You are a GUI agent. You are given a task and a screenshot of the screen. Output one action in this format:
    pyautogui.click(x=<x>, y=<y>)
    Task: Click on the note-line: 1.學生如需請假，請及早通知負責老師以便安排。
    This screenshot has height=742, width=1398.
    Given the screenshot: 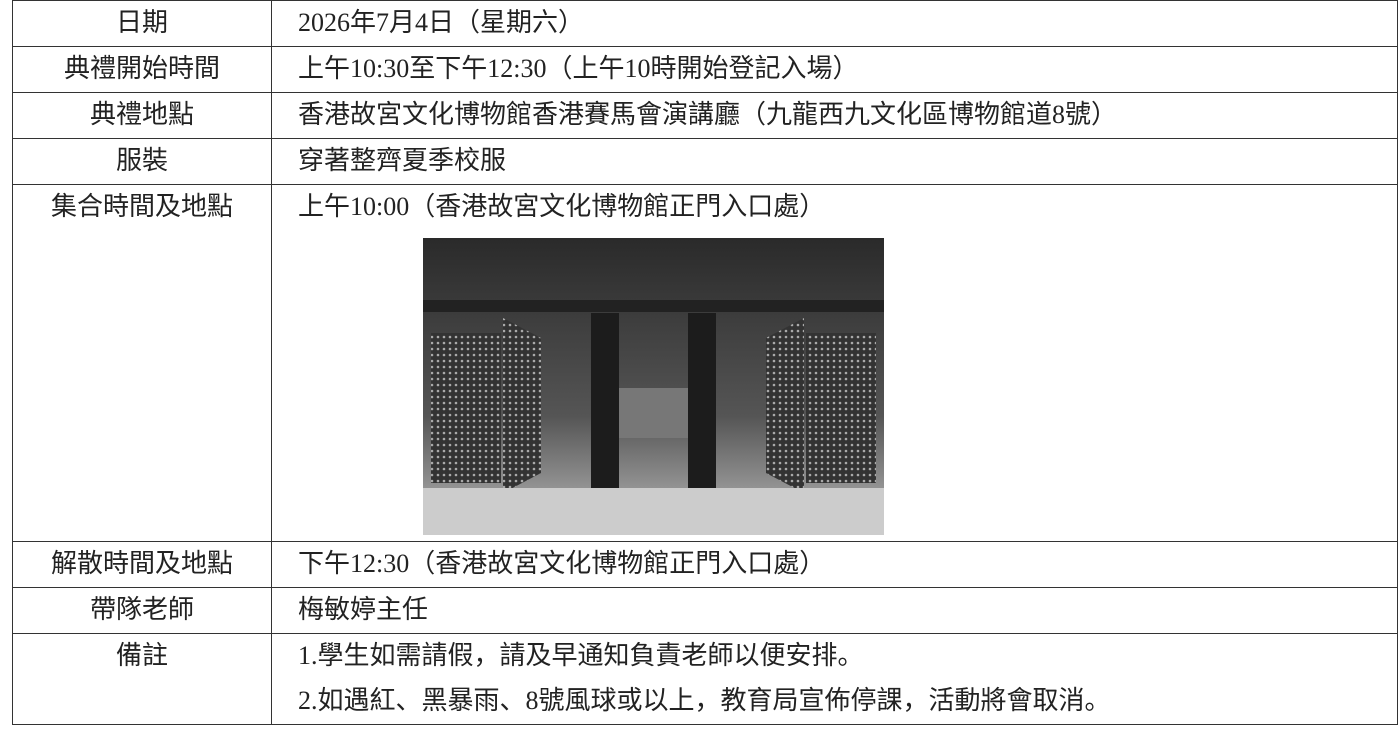 What is the action you would take?
    pyautogui.click(x=581, y=655)
    